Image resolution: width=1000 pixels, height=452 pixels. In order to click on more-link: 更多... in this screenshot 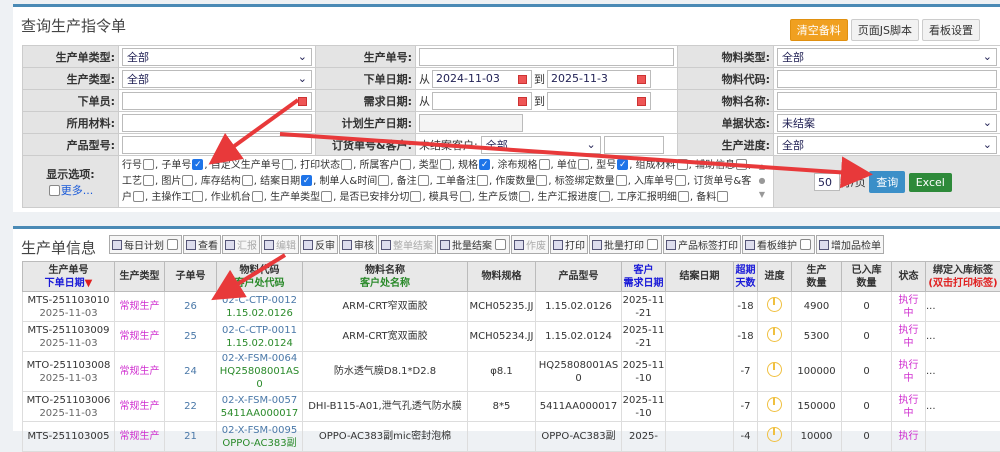, I will do `click(77, 190)`.